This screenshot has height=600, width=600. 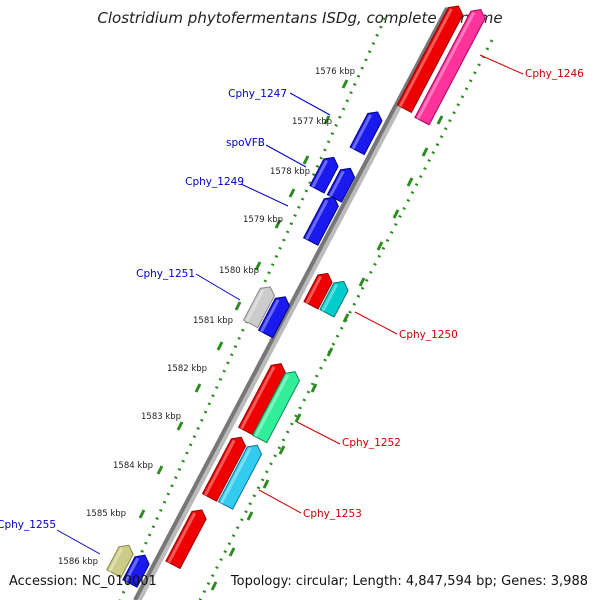 What do you see at coordinates (106, 514) in the screenshot?
I see `kbp-tick-label: 1585 kbp` at bounding box center [106, 514].